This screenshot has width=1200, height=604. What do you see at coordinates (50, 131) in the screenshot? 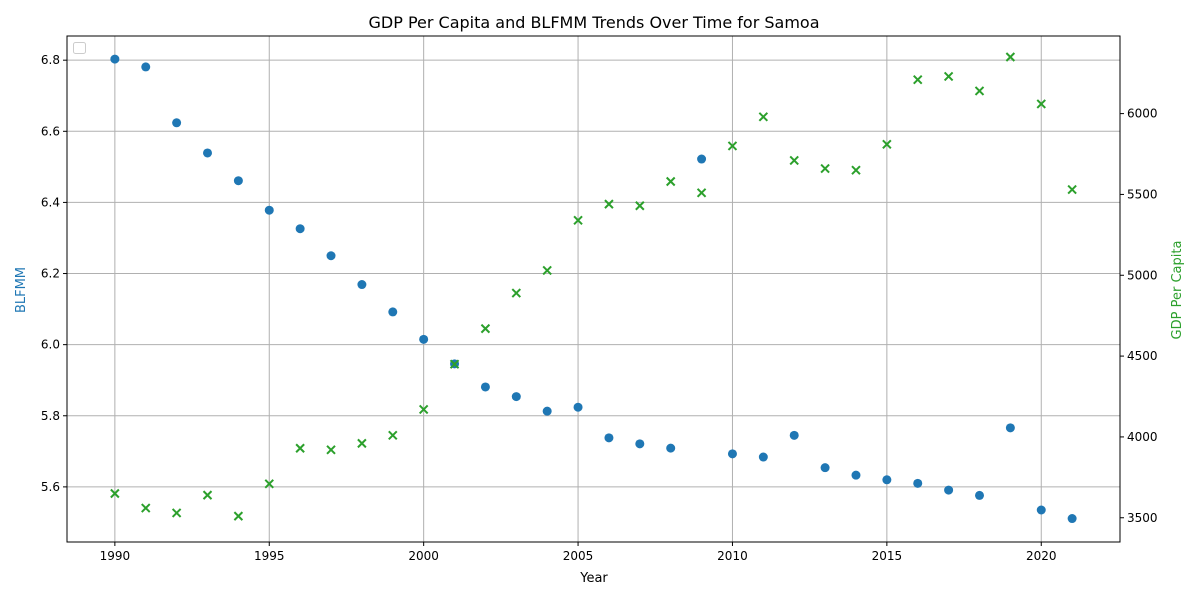
I see `y-tick-label-left: 6.6` at bounding box center [50, 131].